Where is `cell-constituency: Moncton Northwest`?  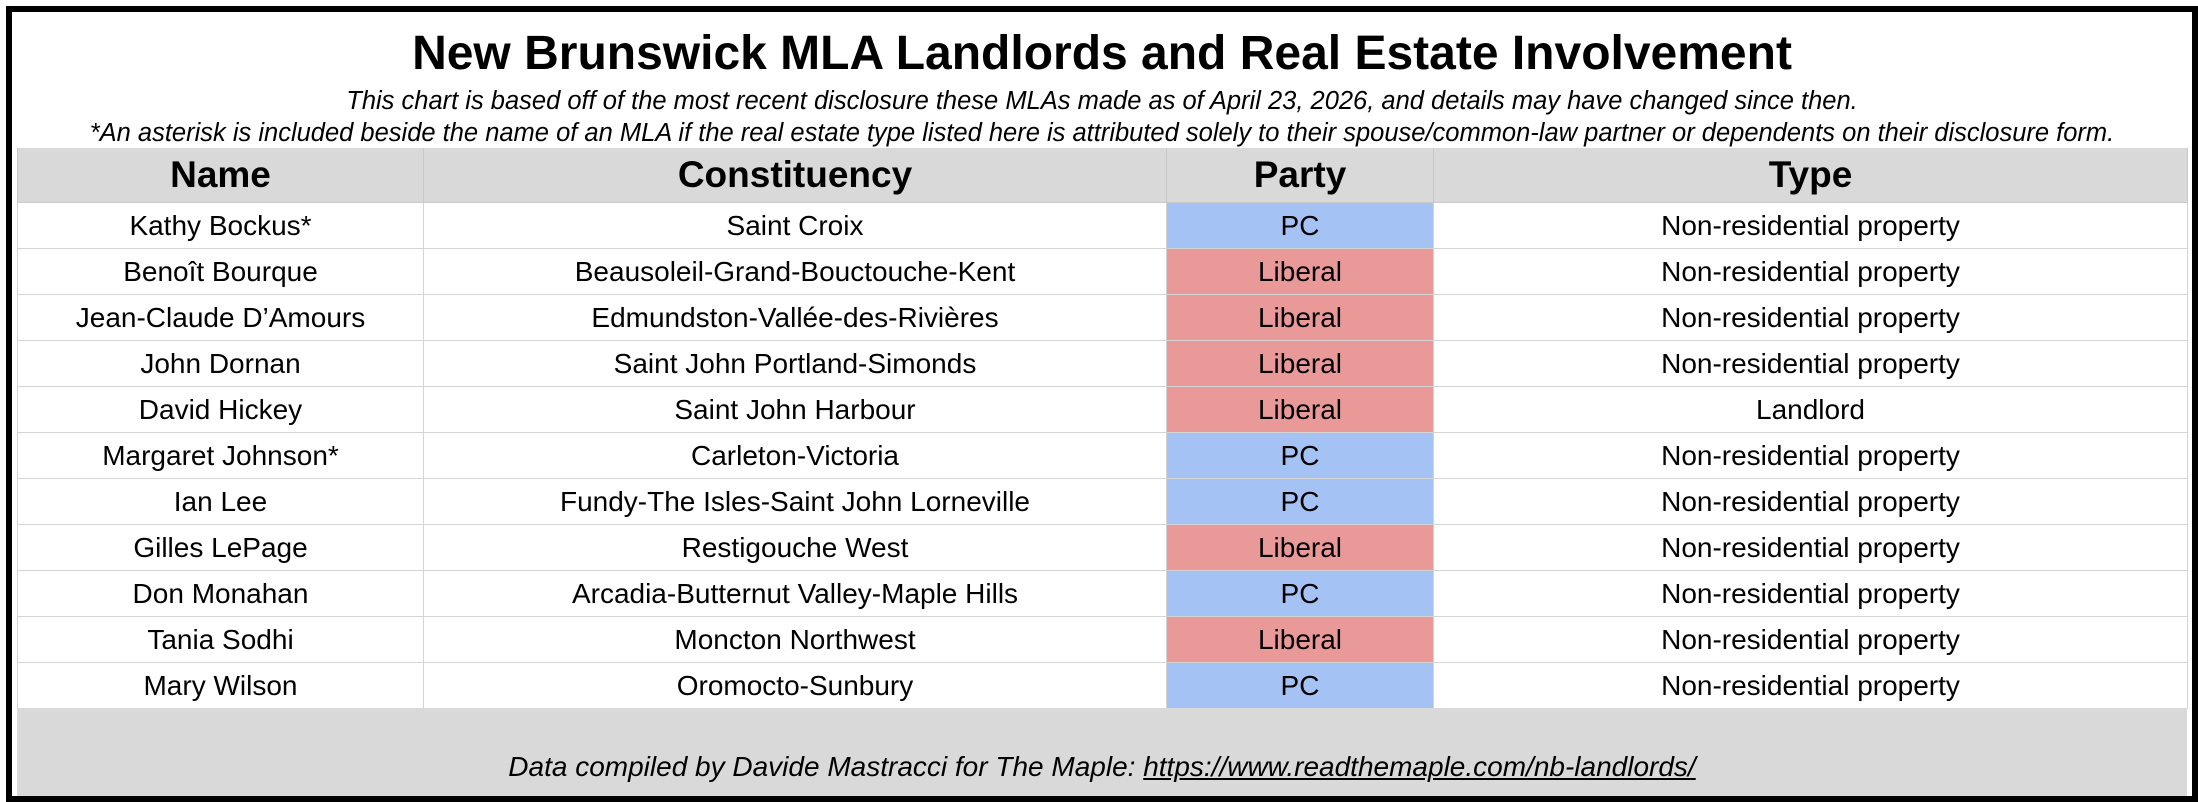
cell-constituency: Moncton Northwest is located at coordinates (795, 639).